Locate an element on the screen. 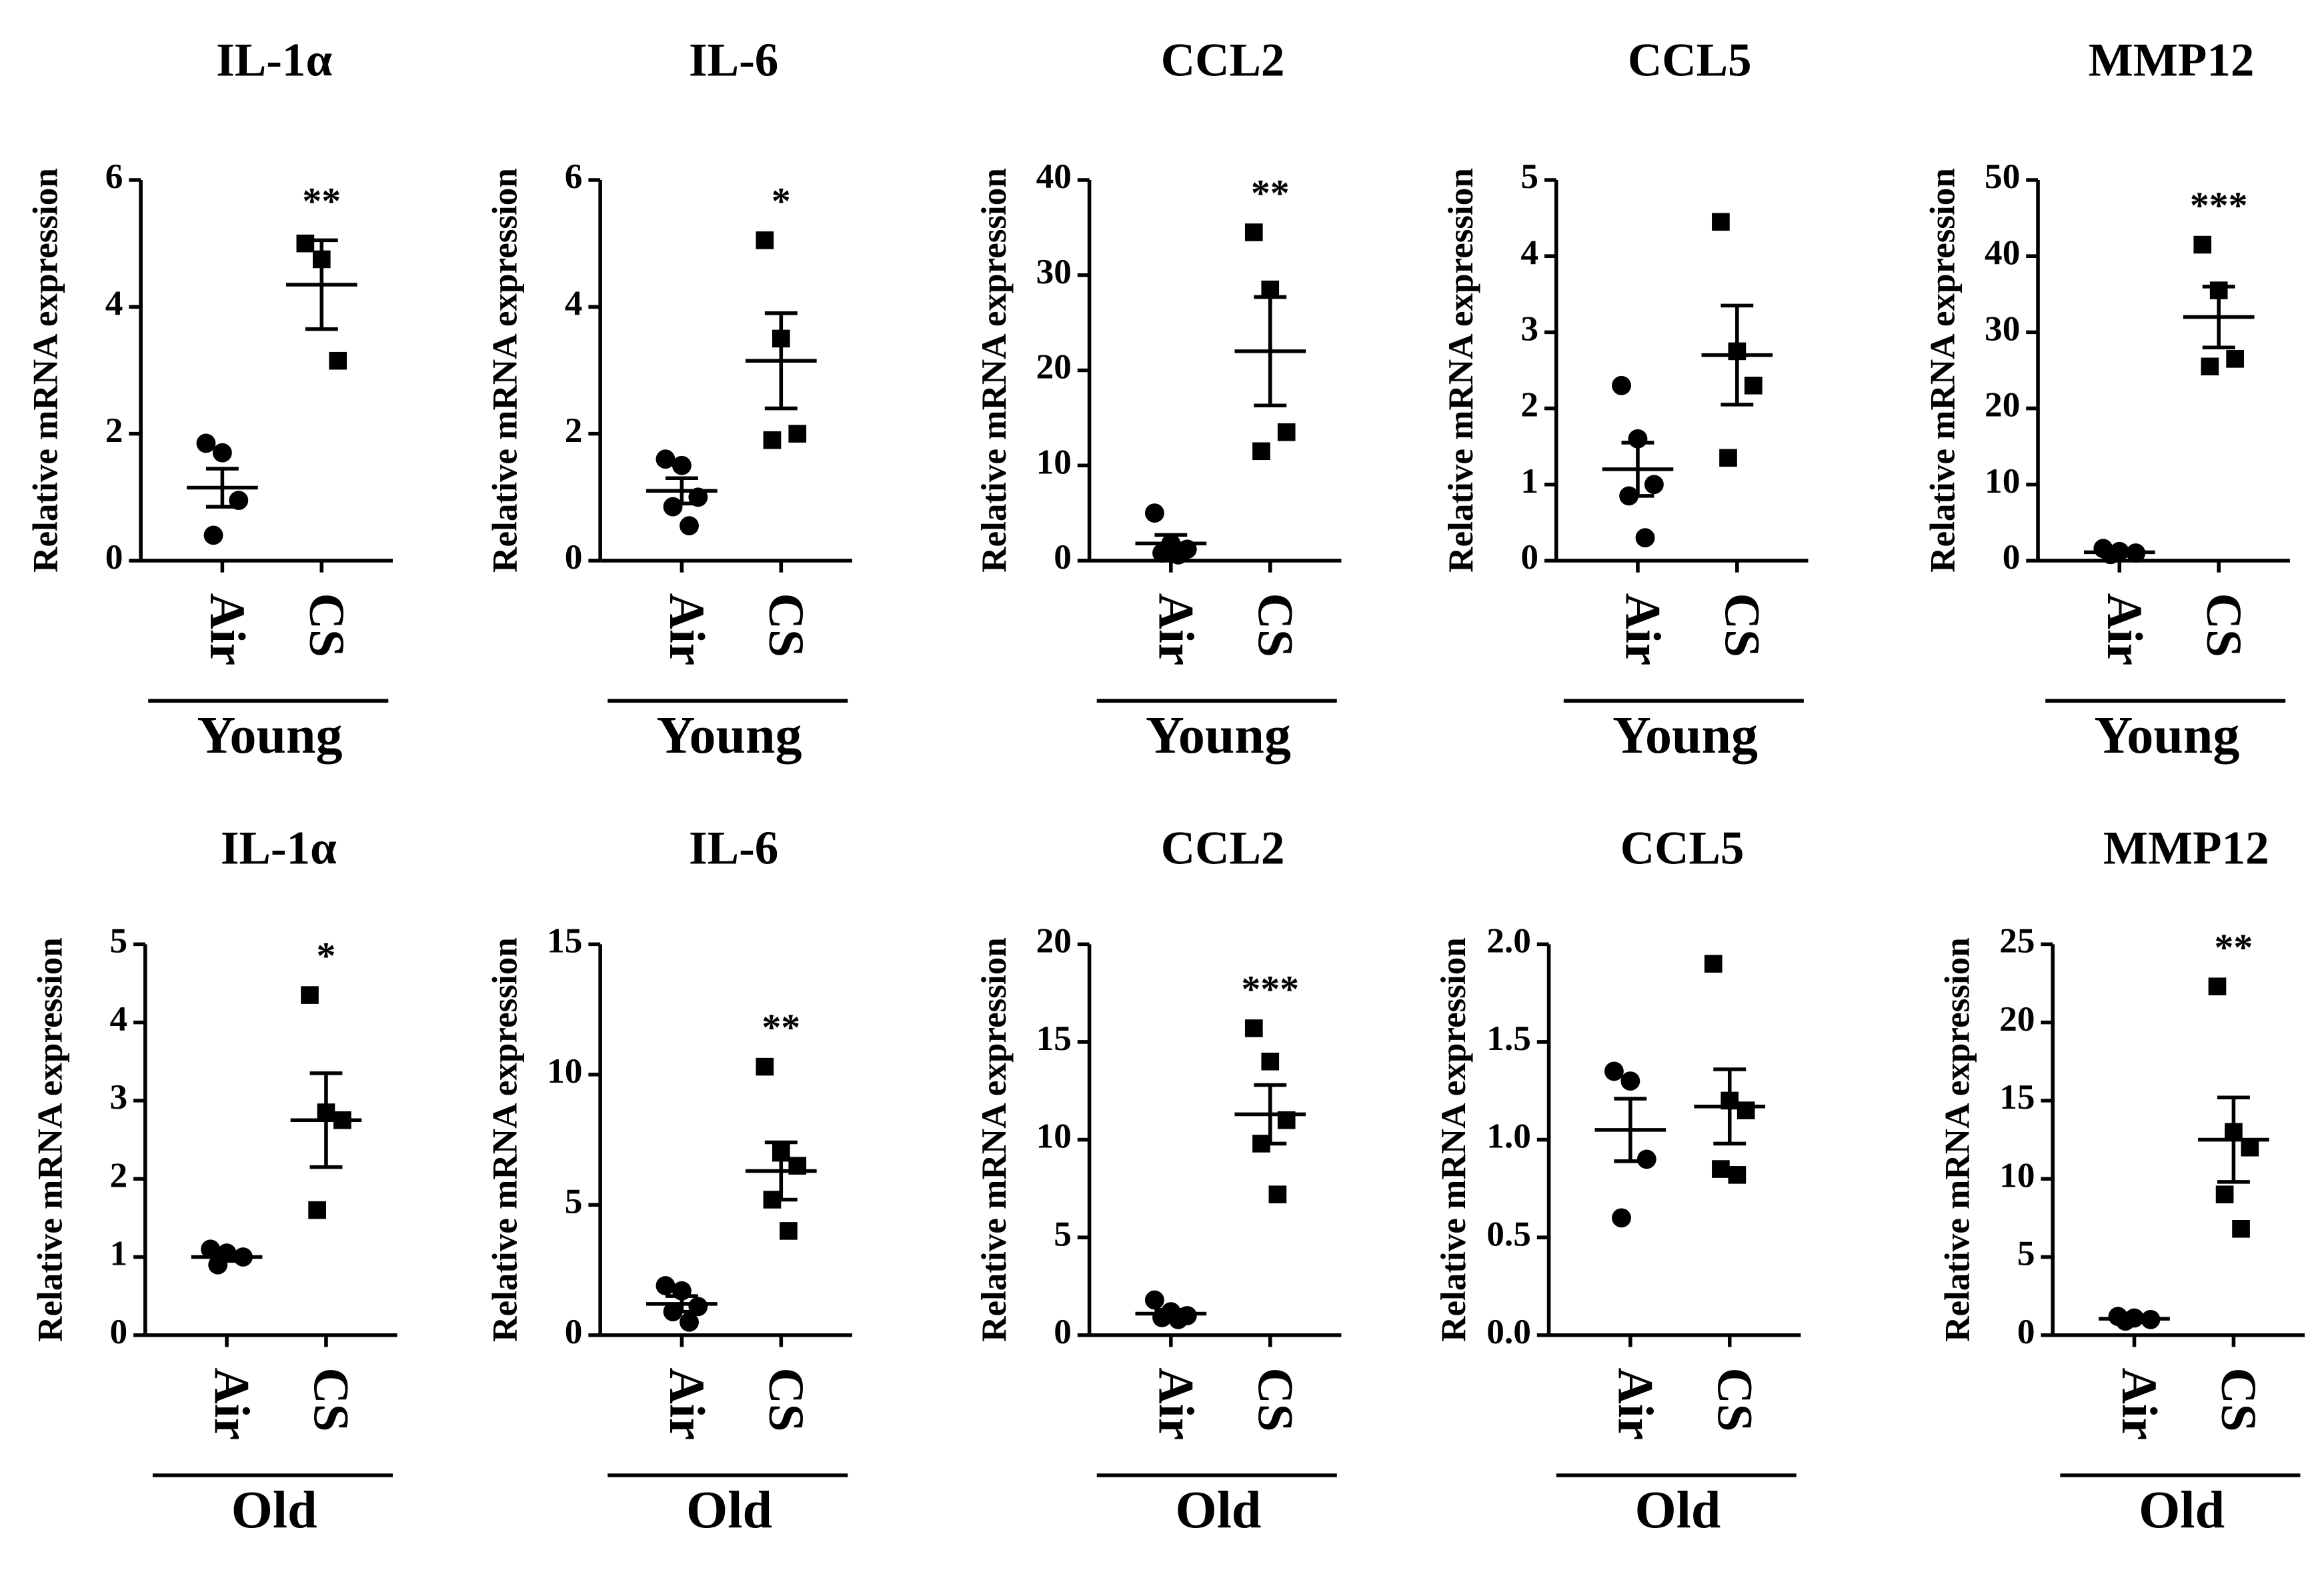  y-tick-label: 0.0 is located at coordinates (1508, 1331).